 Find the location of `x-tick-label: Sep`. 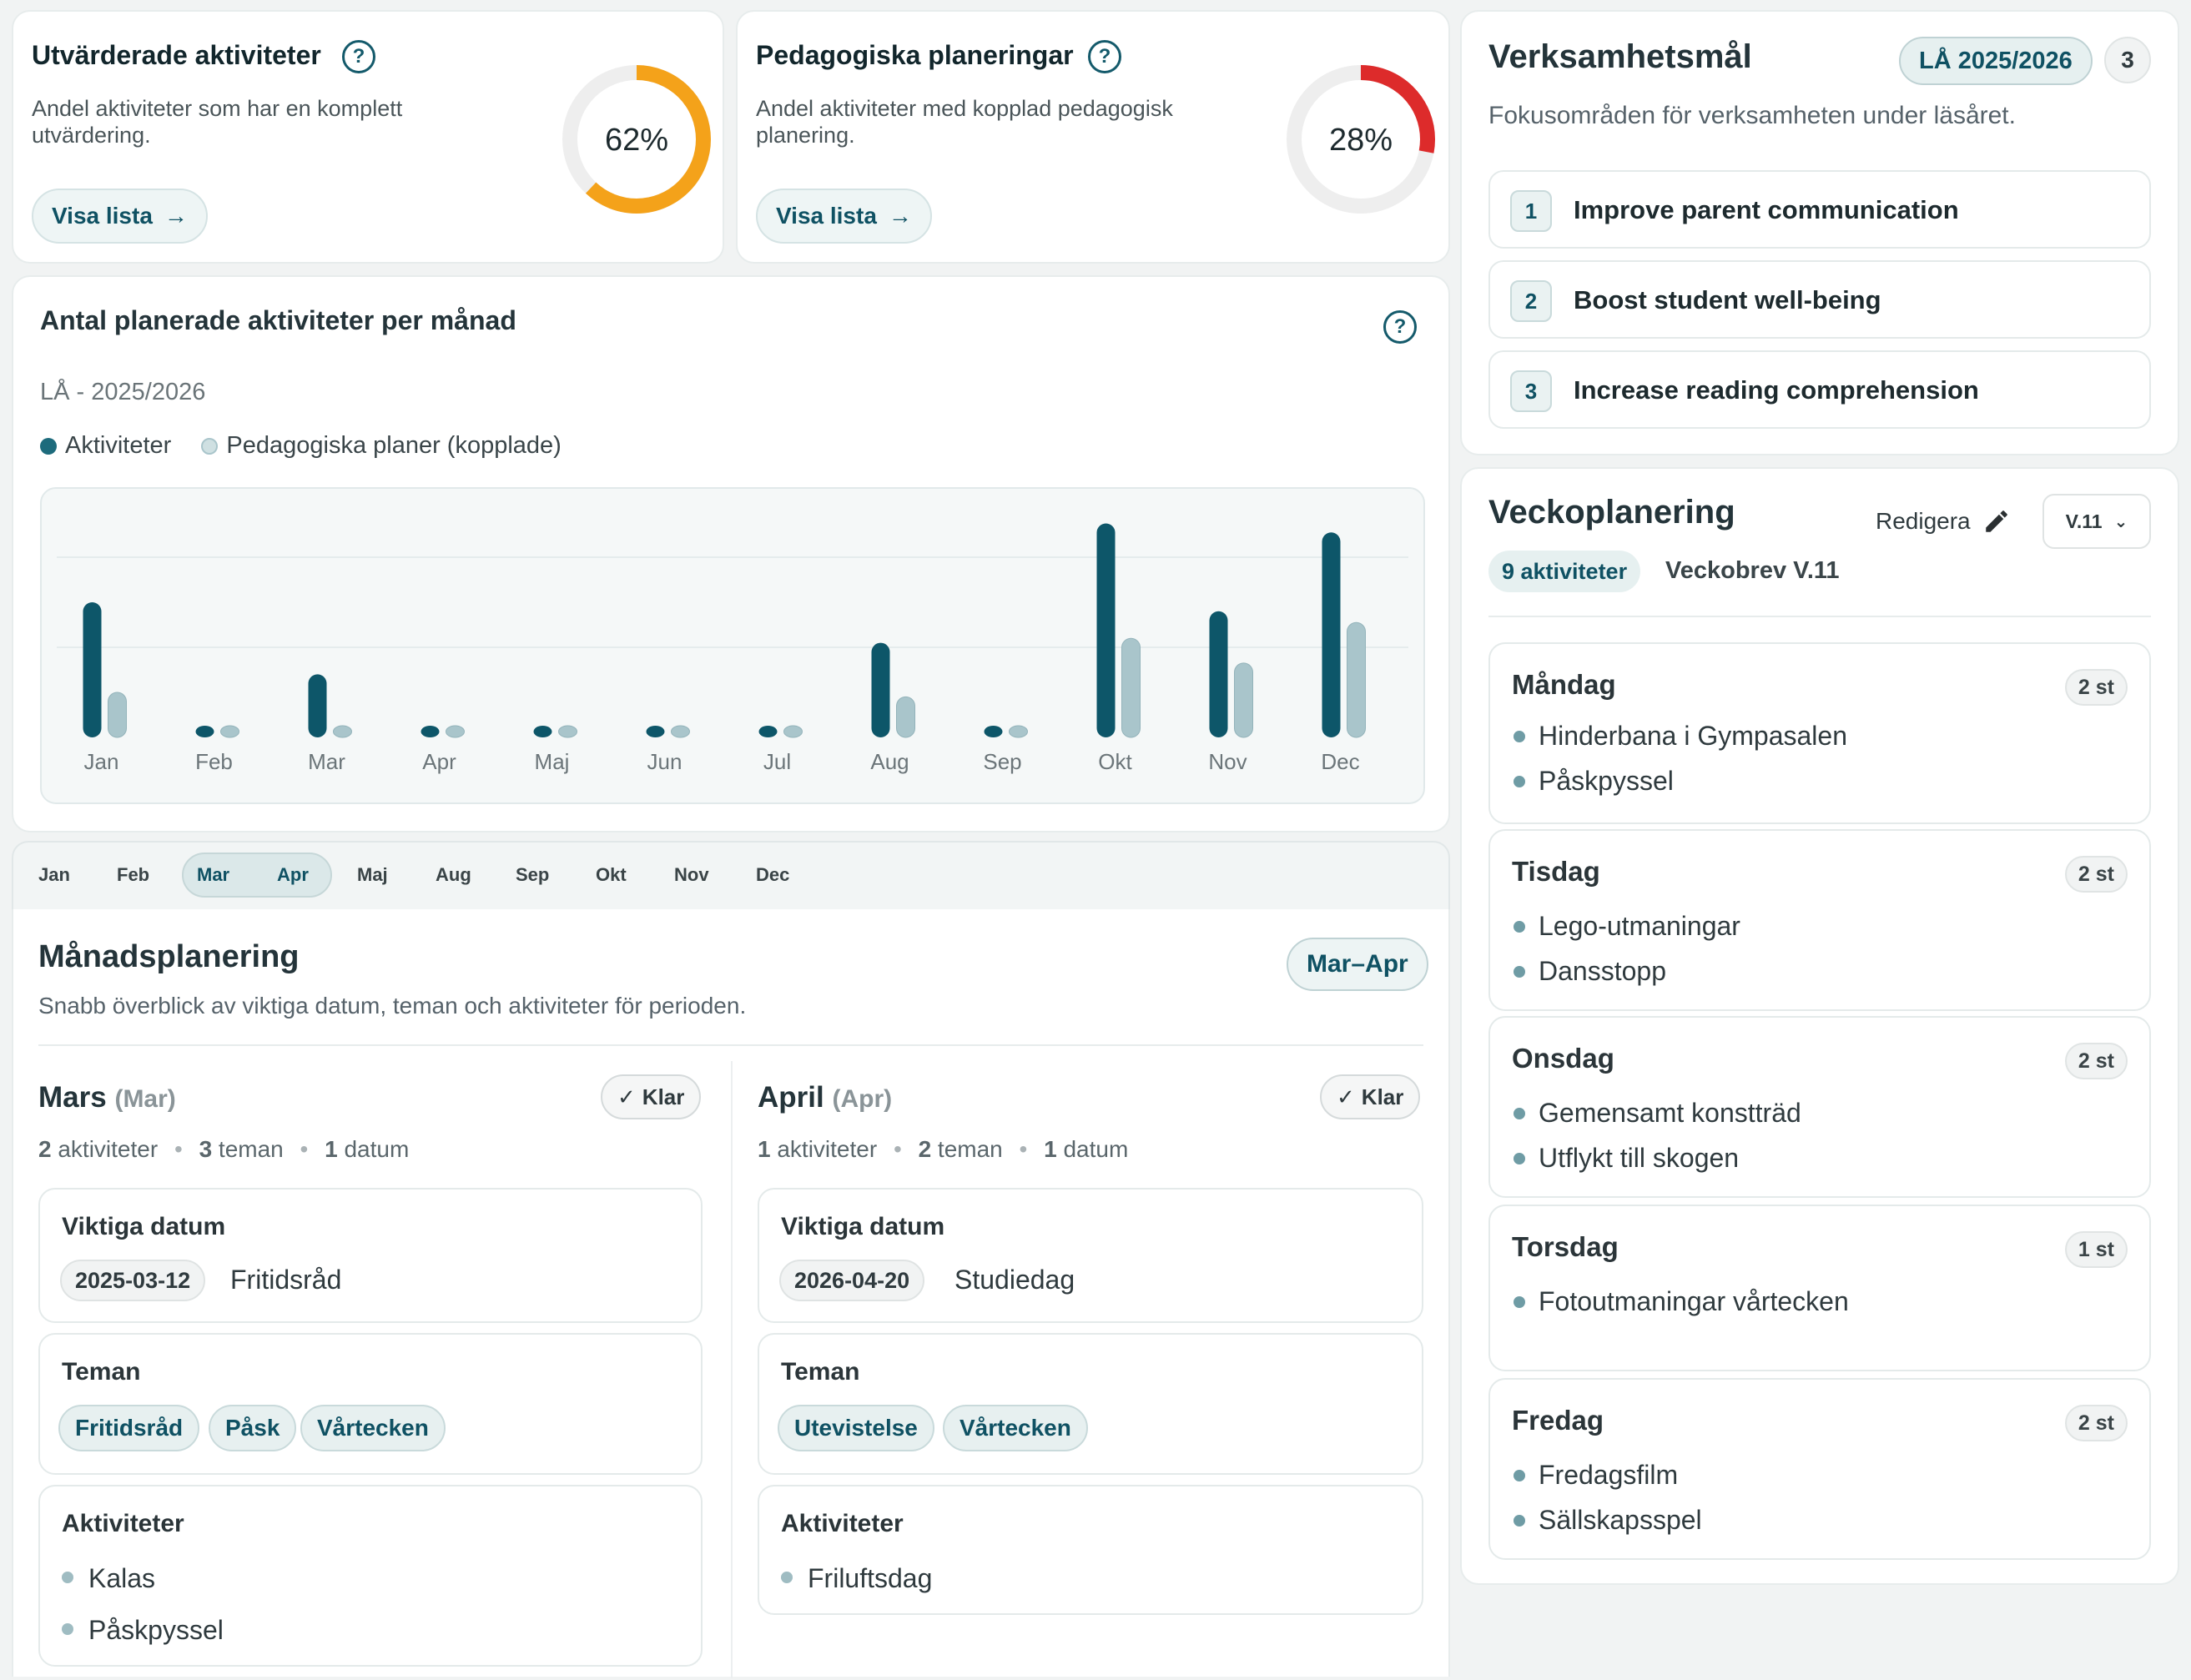

x-tick-label: Sep is located at coordinates (1002, 761).